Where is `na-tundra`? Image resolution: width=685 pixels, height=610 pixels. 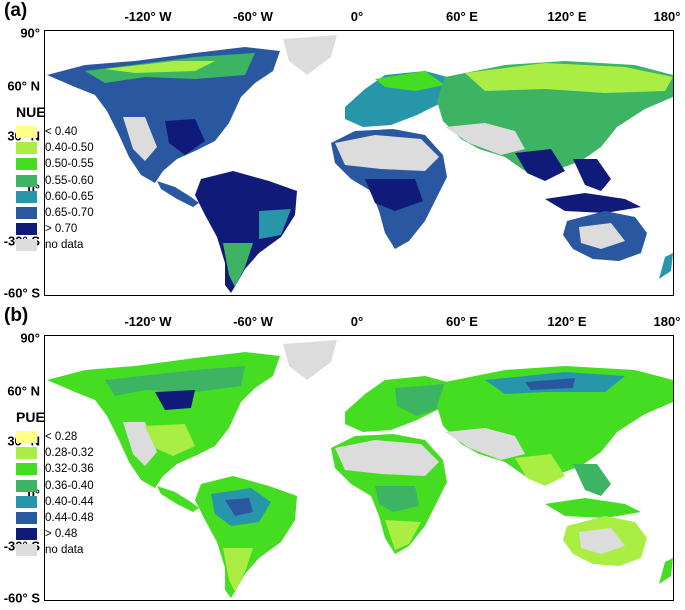 na-tundra is located at coordinates (160, 67).